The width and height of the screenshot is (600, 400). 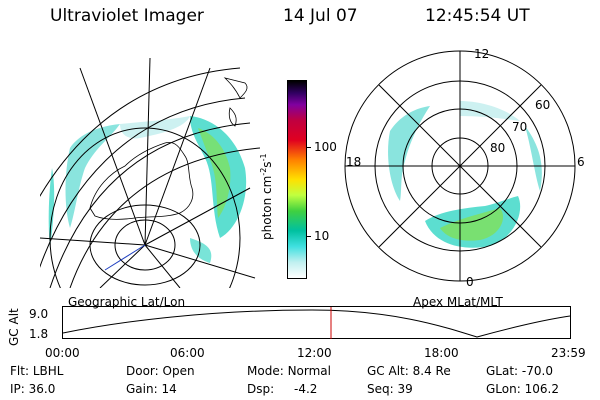 What do you see at coordinates (187, 353) in the screenshot?
I see `altitude-xtick-0600: 06:00` at bounding box center [187, 353].